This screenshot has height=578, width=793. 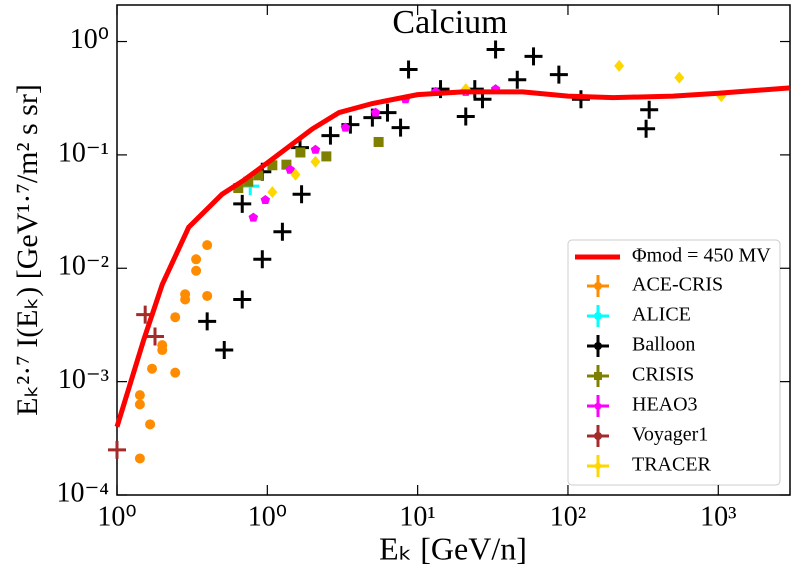 What do you see at coordinates (674, 362) in the screenshot?
I see `legend-box` at bounding box center [674, 362].